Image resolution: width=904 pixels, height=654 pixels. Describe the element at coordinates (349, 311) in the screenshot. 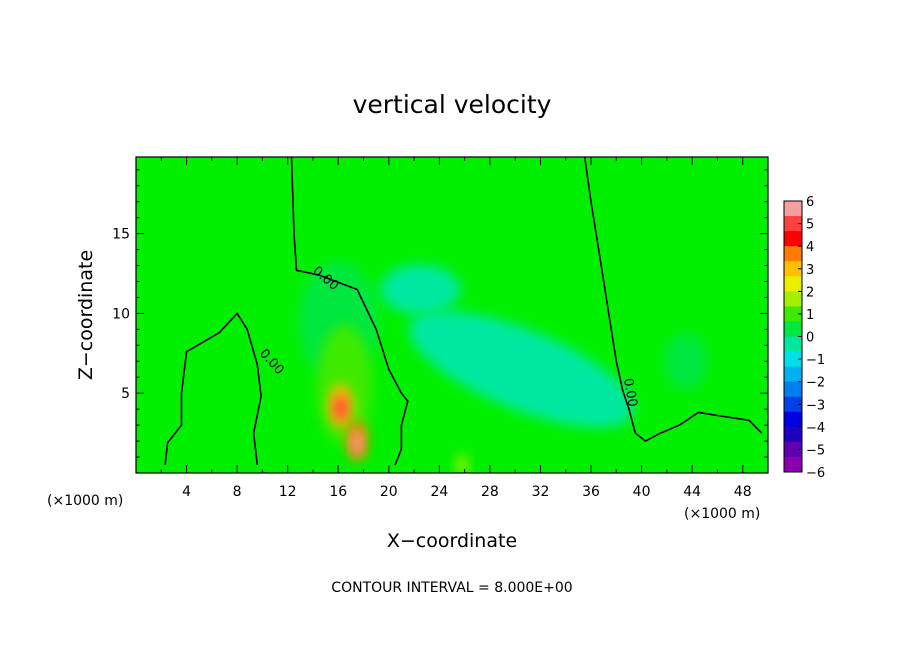

I see `zero-contour-middle` at that location.